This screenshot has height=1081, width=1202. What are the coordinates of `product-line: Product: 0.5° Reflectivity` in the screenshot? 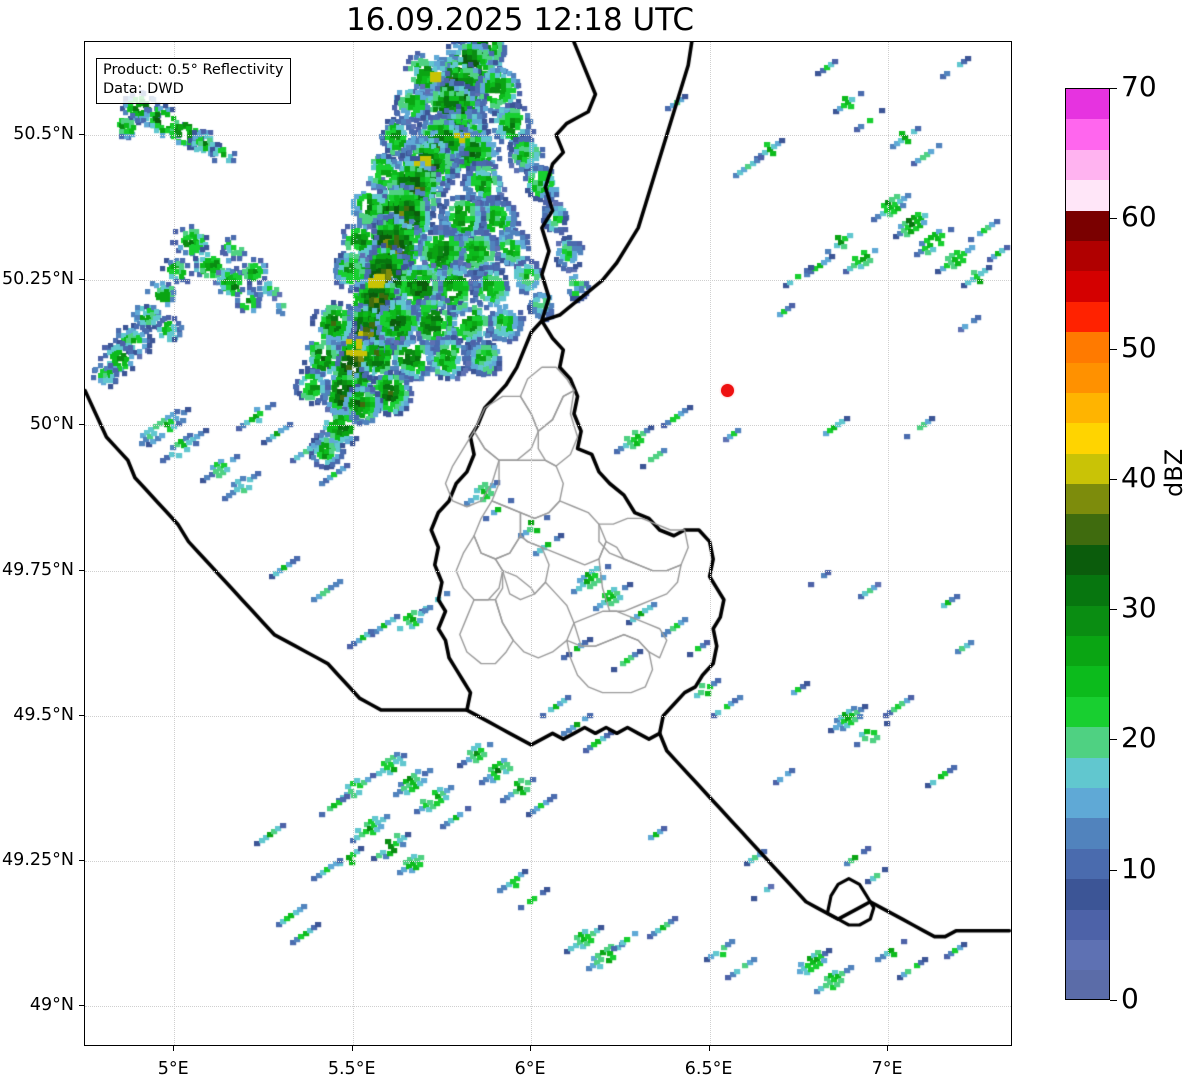 It's located at (193, 70).